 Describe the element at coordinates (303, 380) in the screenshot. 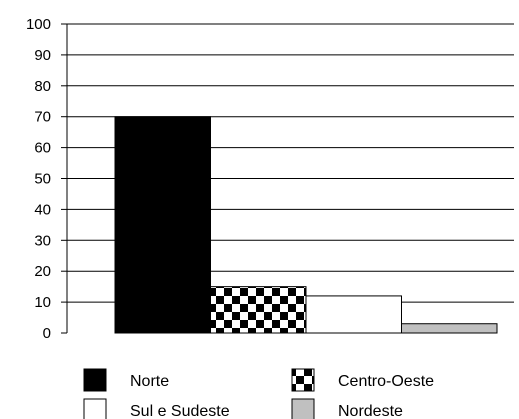

I see `legend-swatch-centro-oeste` at that location.